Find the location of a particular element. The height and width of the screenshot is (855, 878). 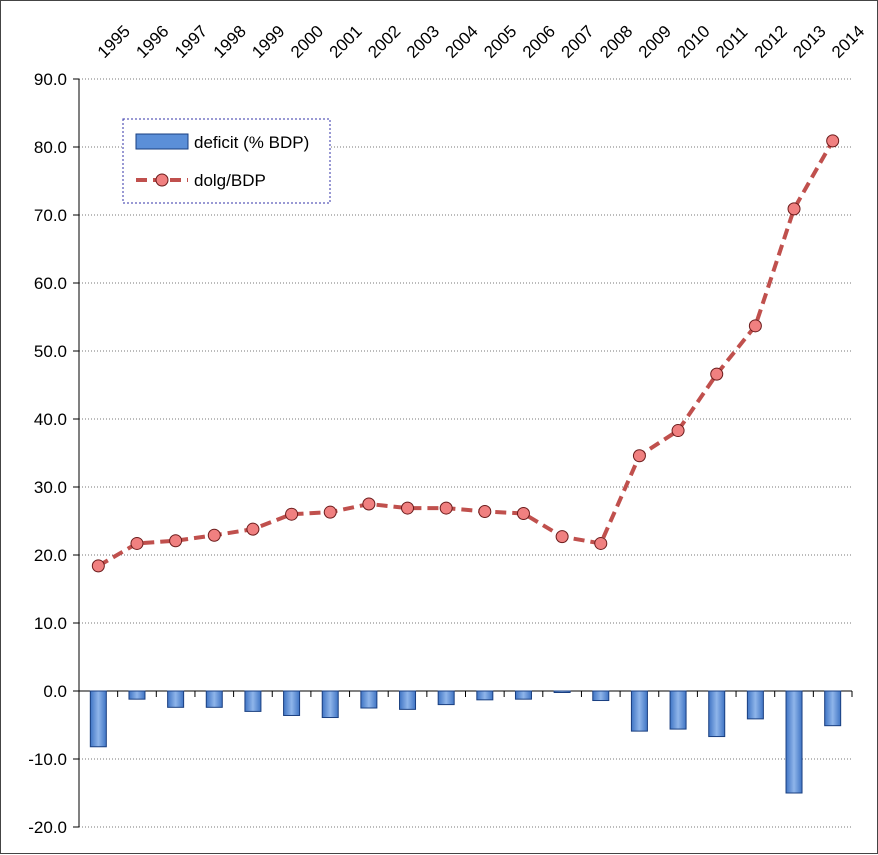

y-tick-label: 10.0 is located at coordinates (50, 623).